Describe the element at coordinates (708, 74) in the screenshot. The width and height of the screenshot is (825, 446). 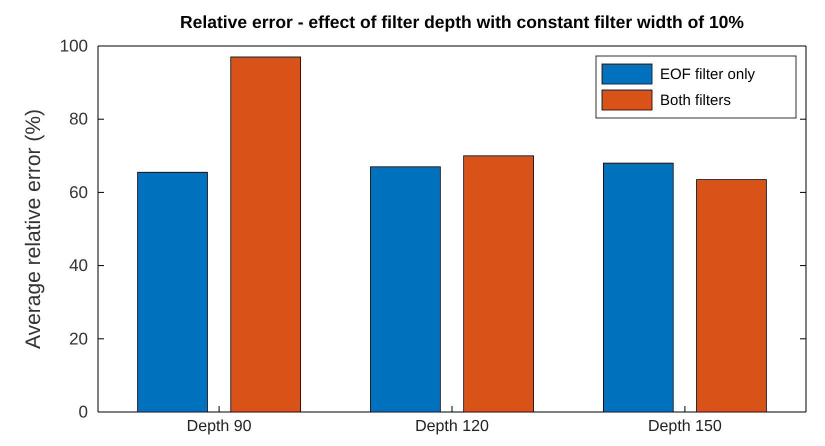
I see `legend-label: EOF filter only` at that location.